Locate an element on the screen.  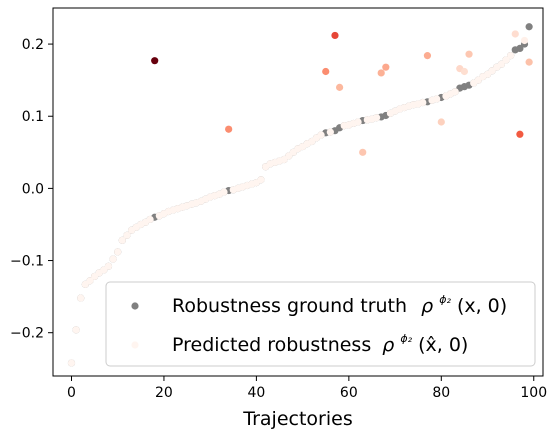
legend-ground-truth-sup: ϕ₂ is located at coordinates (445, 299).